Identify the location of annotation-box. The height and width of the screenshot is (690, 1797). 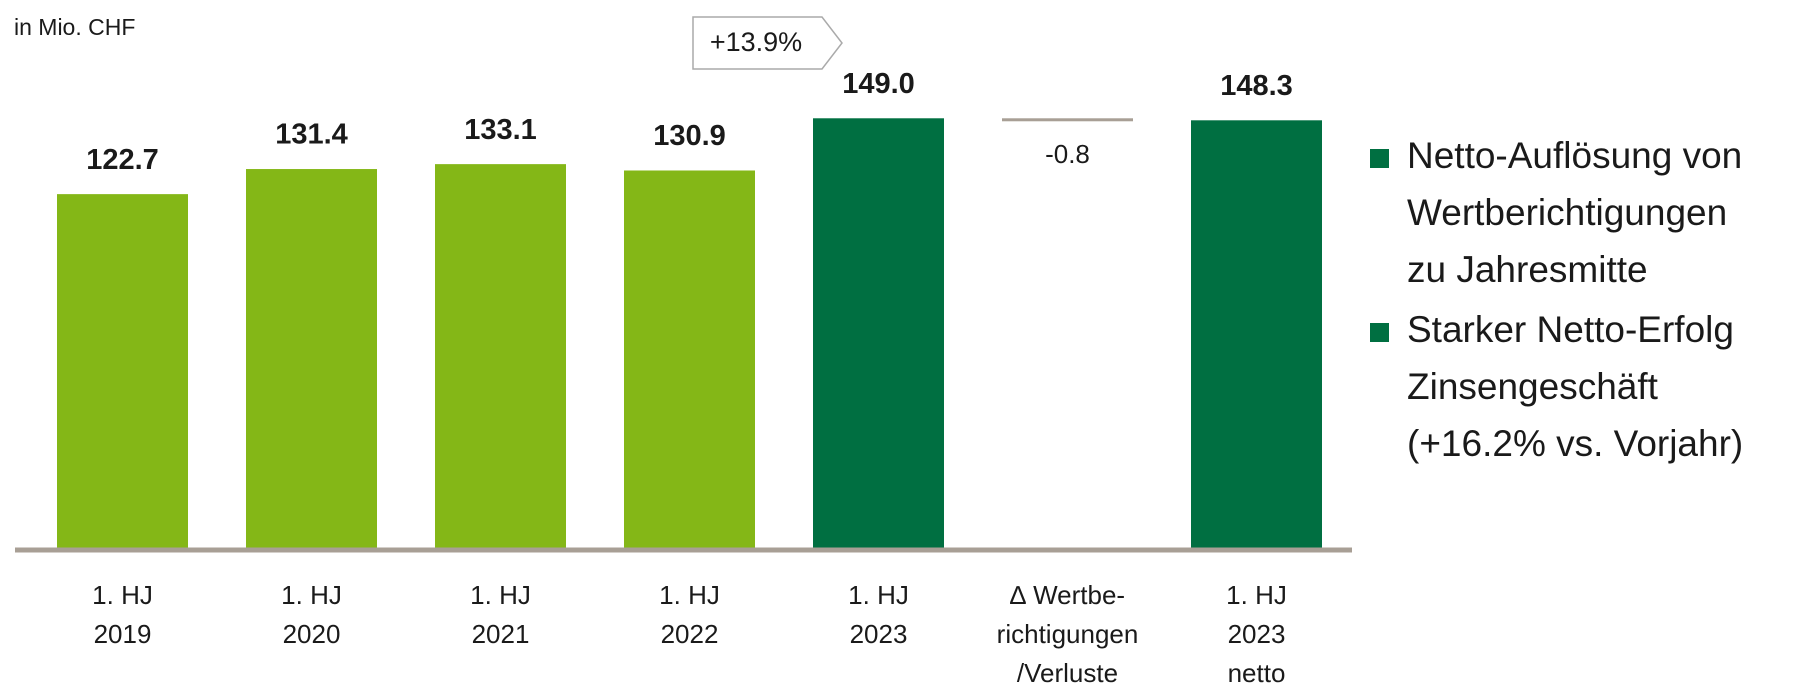
(767, 43).